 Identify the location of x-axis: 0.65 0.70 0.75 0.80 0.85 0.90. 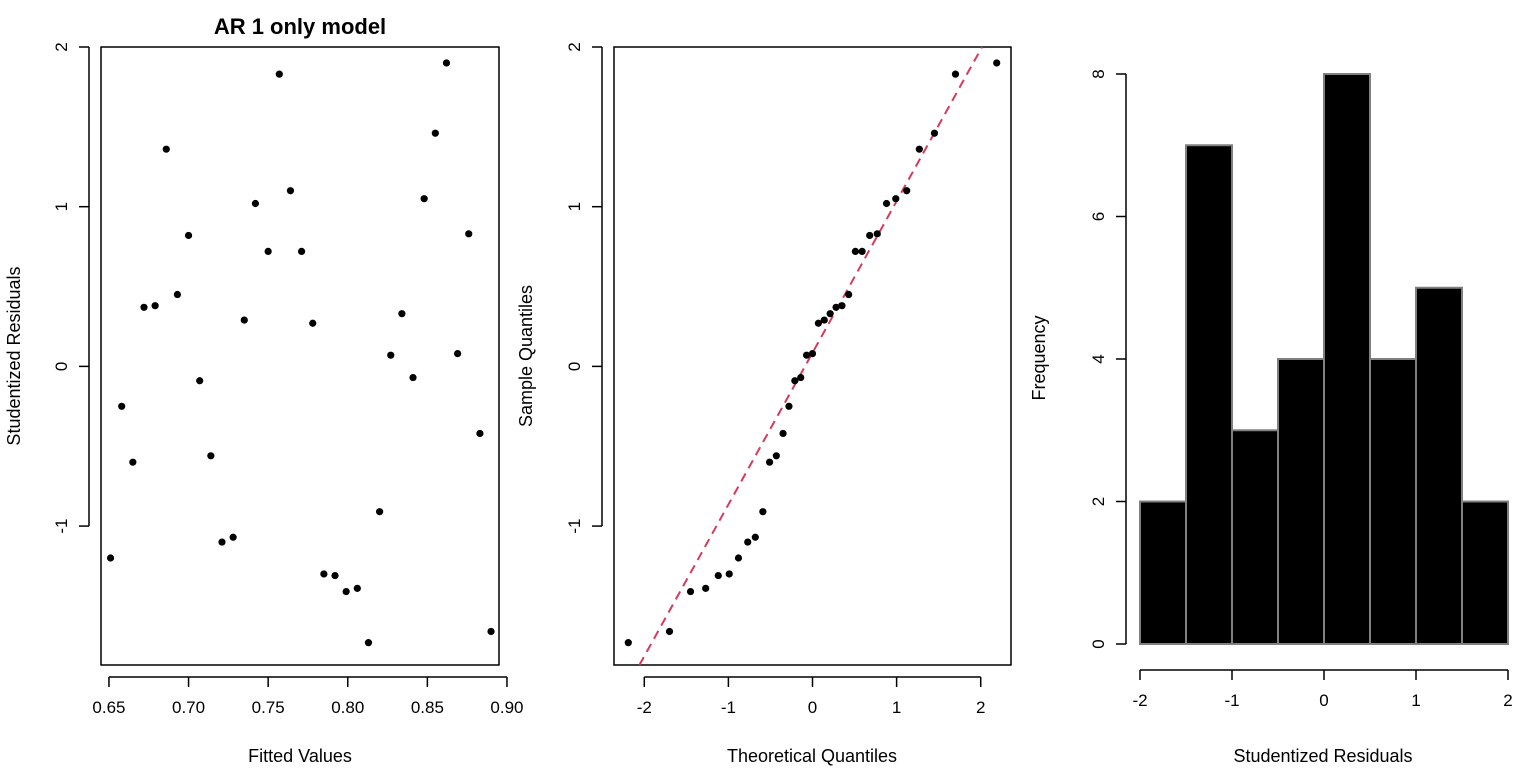
(308, 696).